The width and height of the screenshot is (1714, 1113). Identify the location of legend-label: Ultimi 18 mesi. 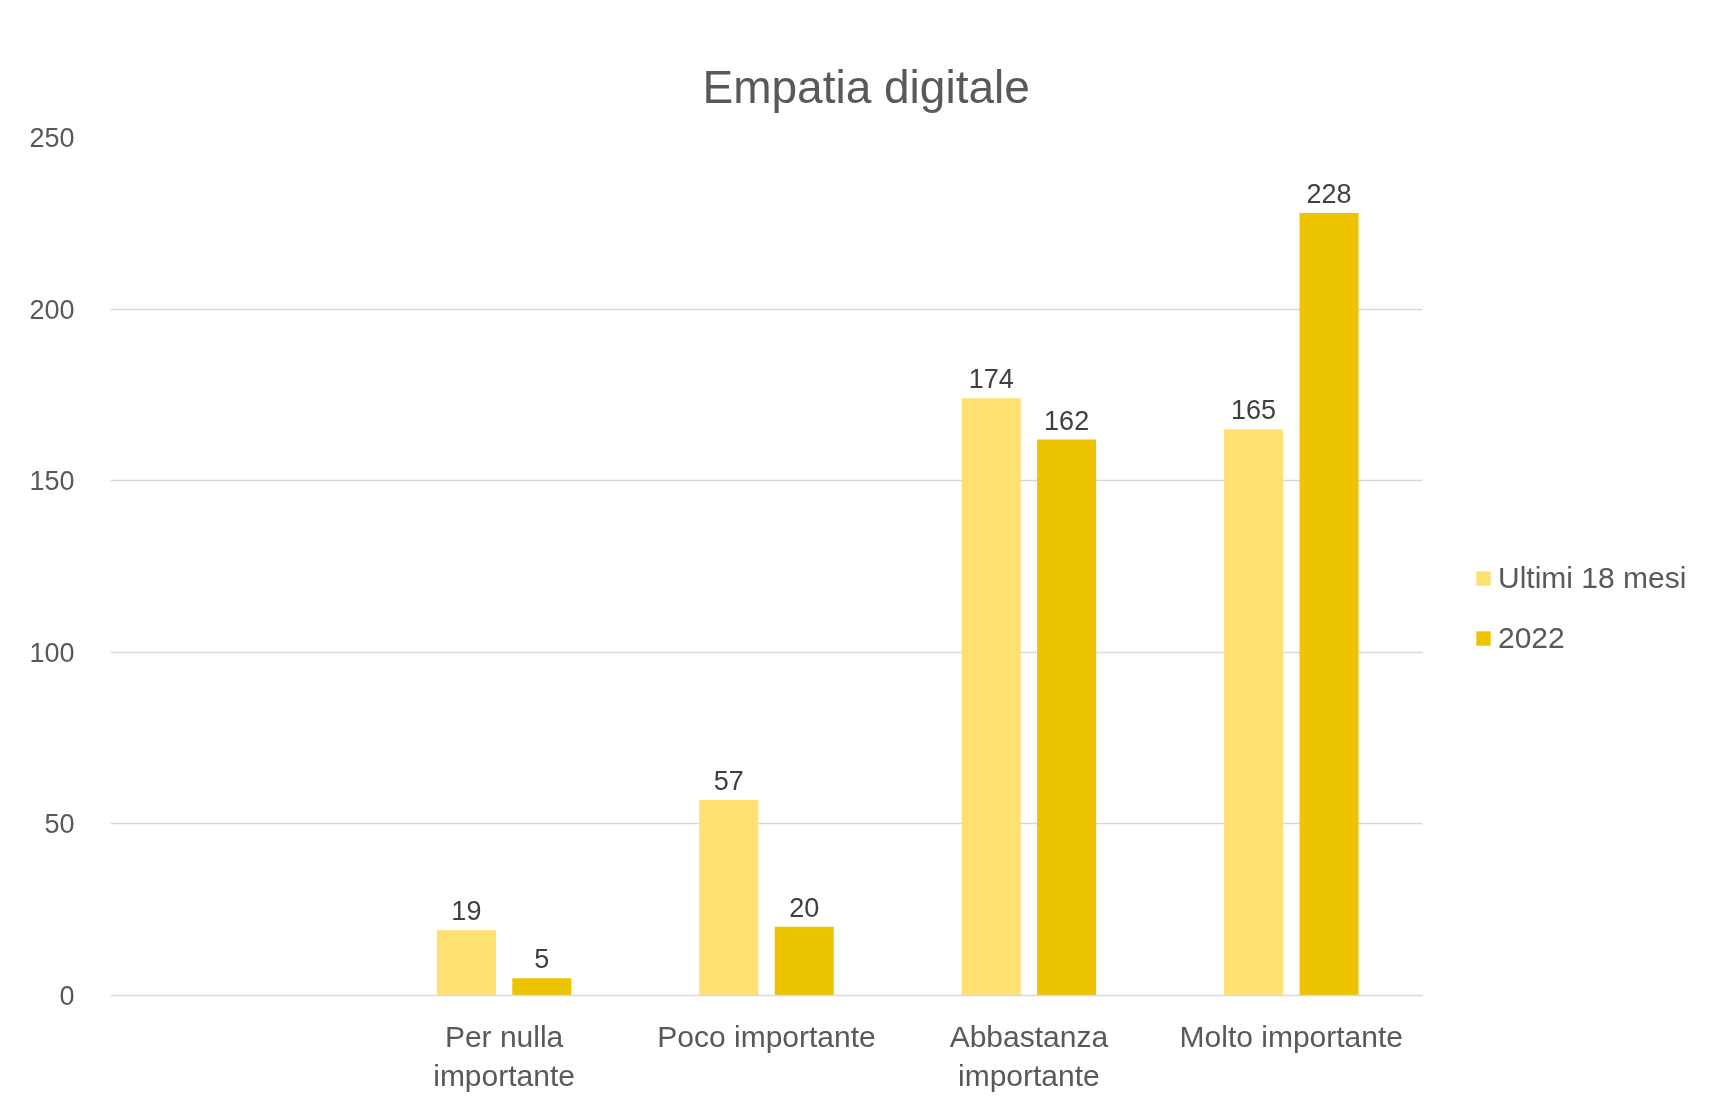
(1592, 578).